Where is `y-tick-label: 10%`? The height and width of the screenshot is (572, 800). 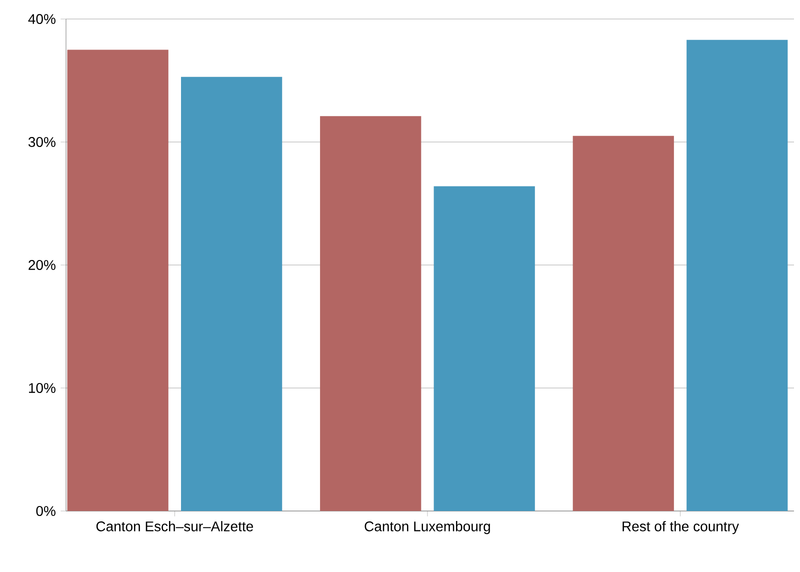
y-tick-label: 10% is located at coordinates (42, 388).